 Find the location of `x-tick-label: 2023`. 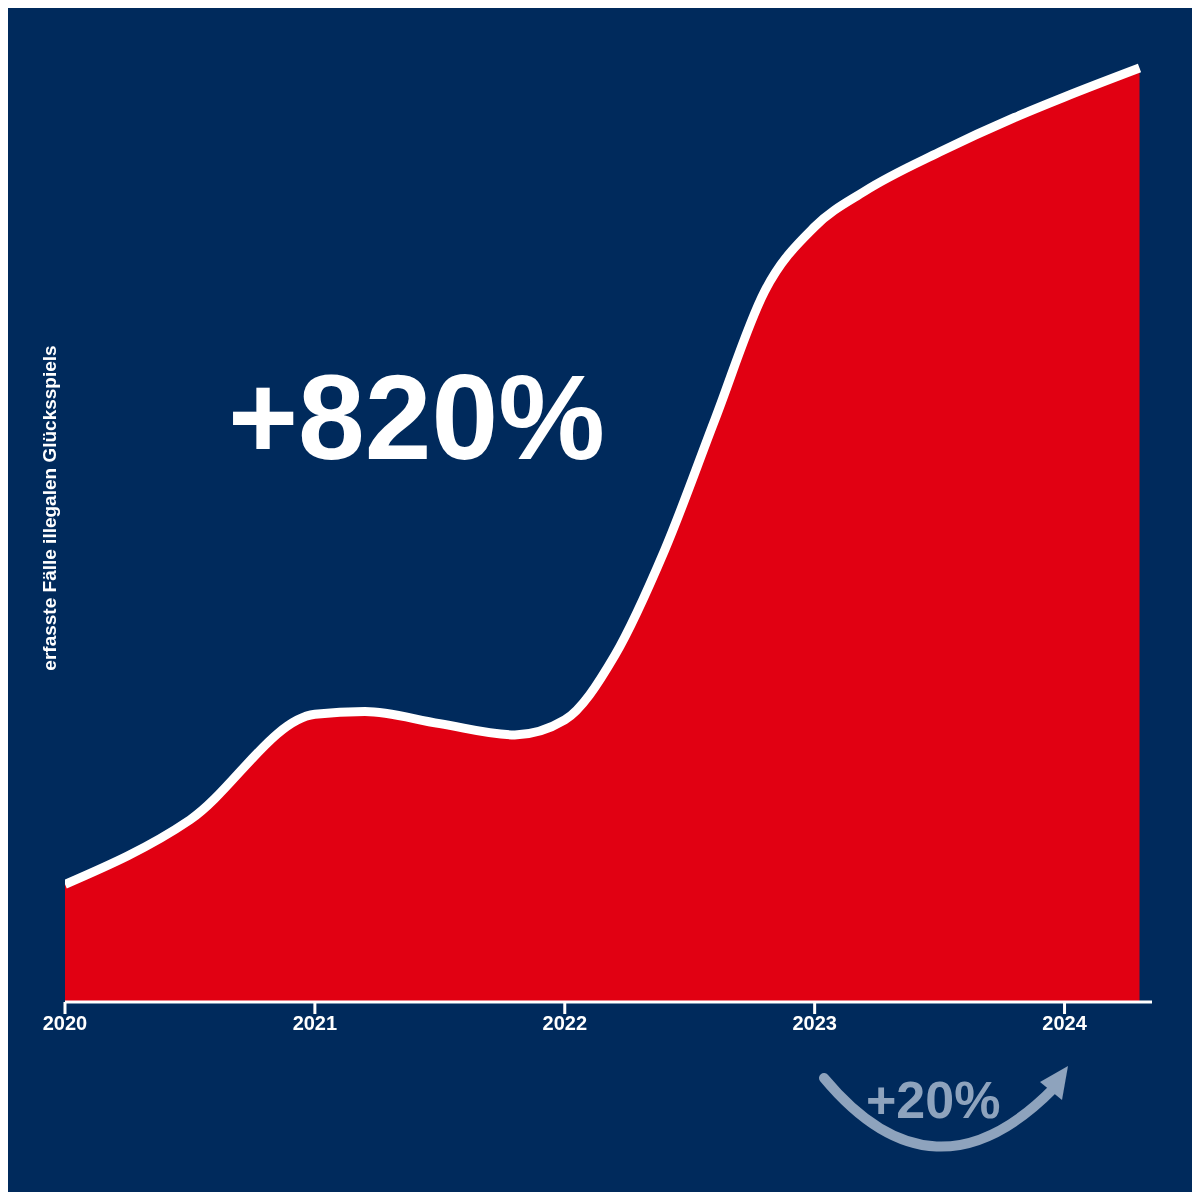

x-tick-label: 2023 is located at coordinates (814, 1023).